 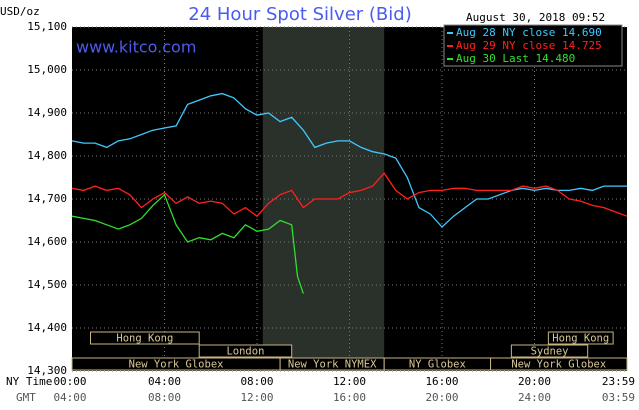 What do you see at coordinates (349, 381) in the screenshot?
I see `x-tick-label: 12:00` at bounding box center [349, 381].